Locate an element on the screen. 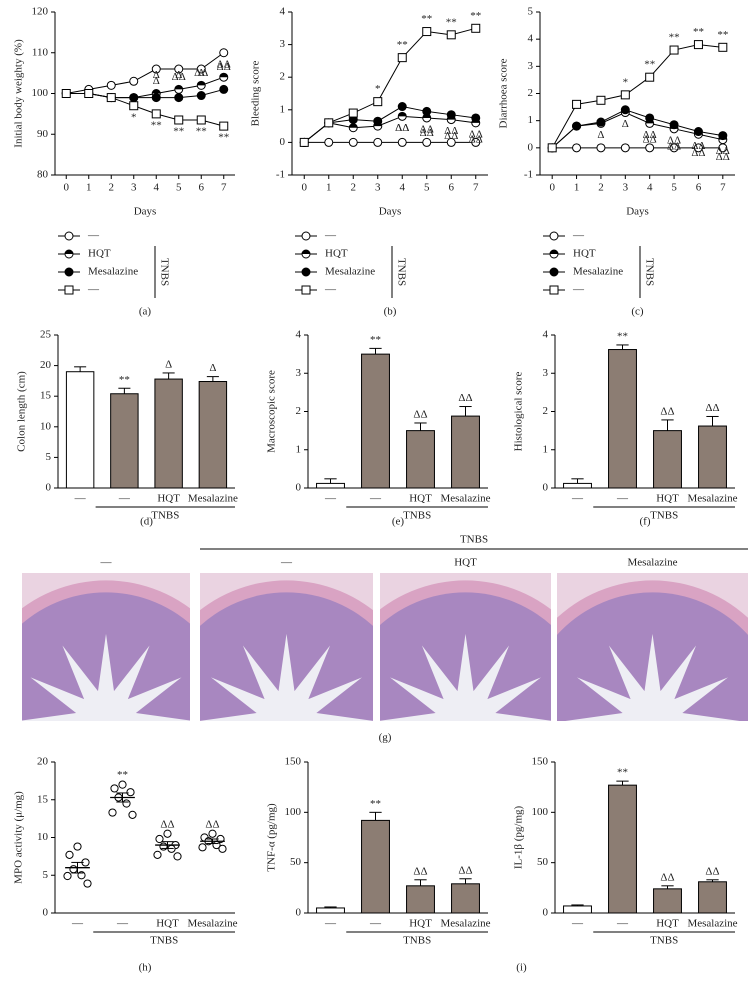  x-tick-label: 6 is located at coordinates (202, 188).